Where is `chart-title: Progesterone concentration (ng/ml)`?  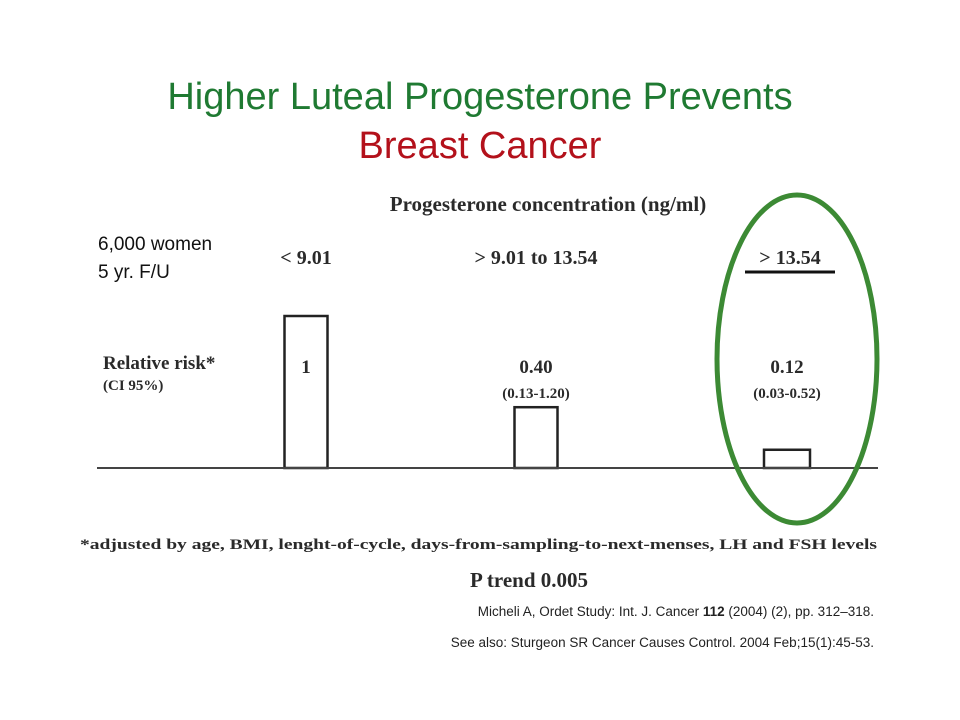 chart-title: Progesterone concentration (ng/ml) is located at coordinates (548, 204).